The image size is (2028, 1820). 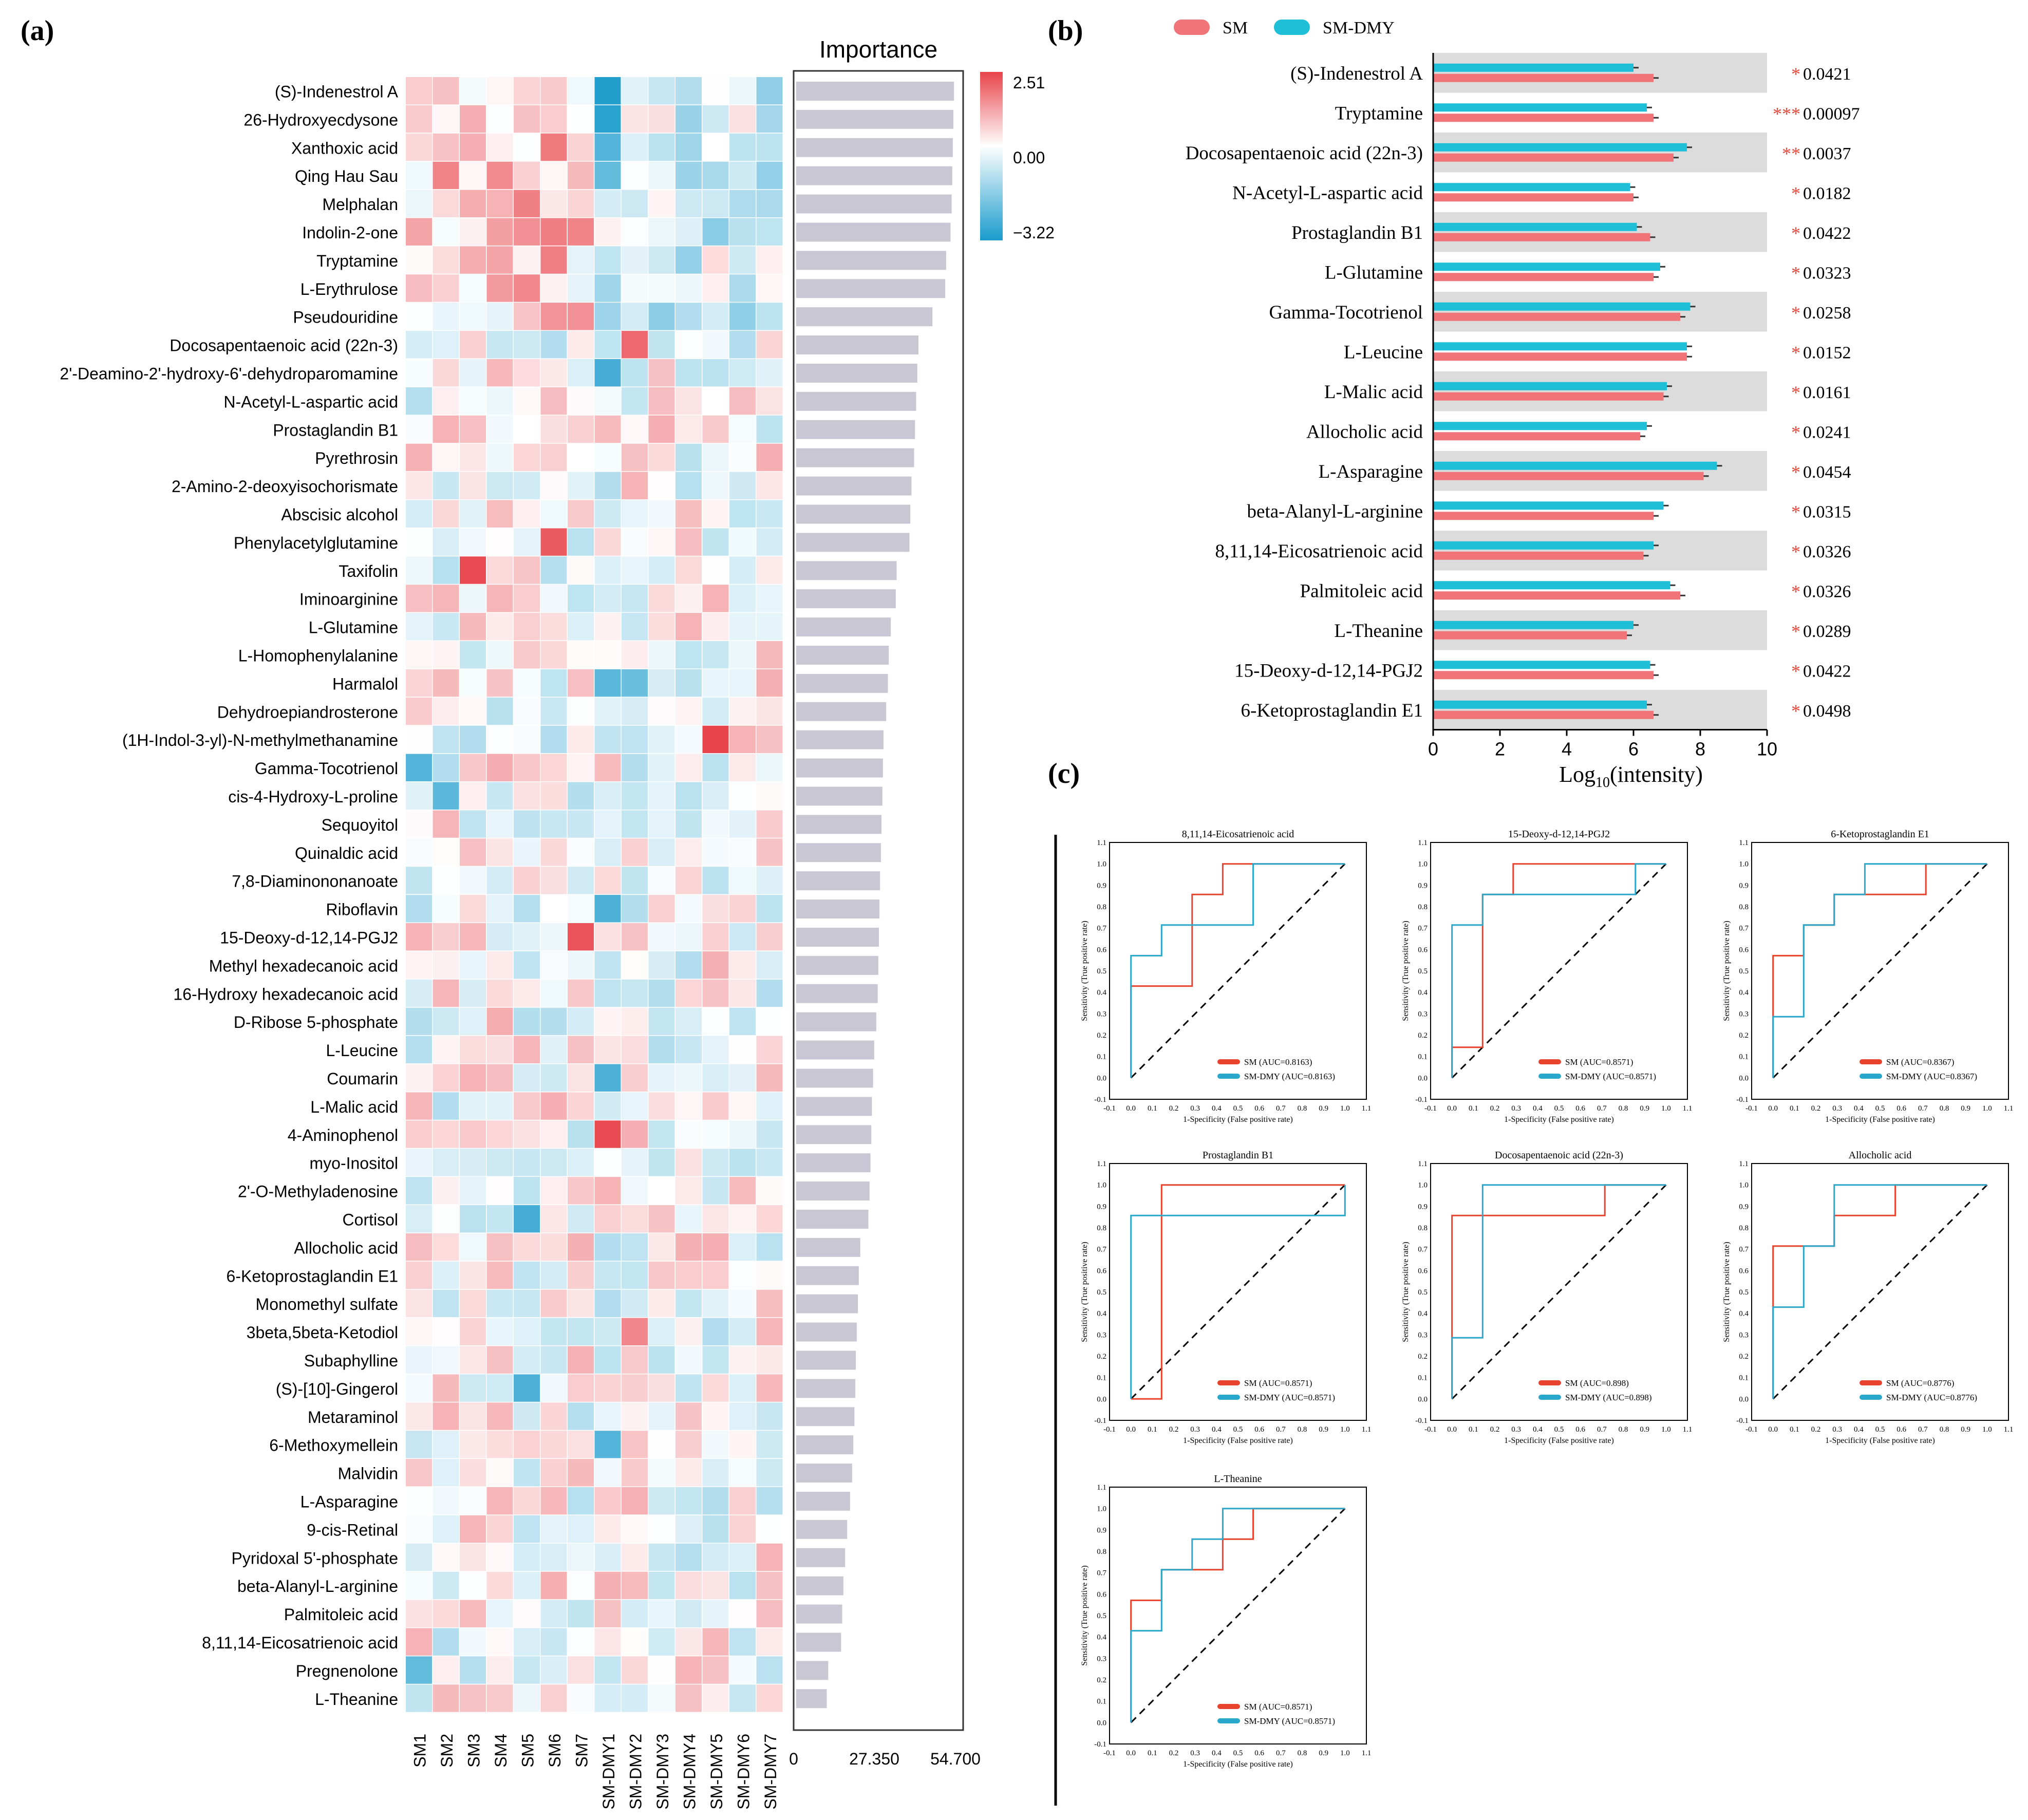 What do you see at coordinates (1600, 73) in the screenshot?
I see `bar-band` at bounding box center [1600, 73].